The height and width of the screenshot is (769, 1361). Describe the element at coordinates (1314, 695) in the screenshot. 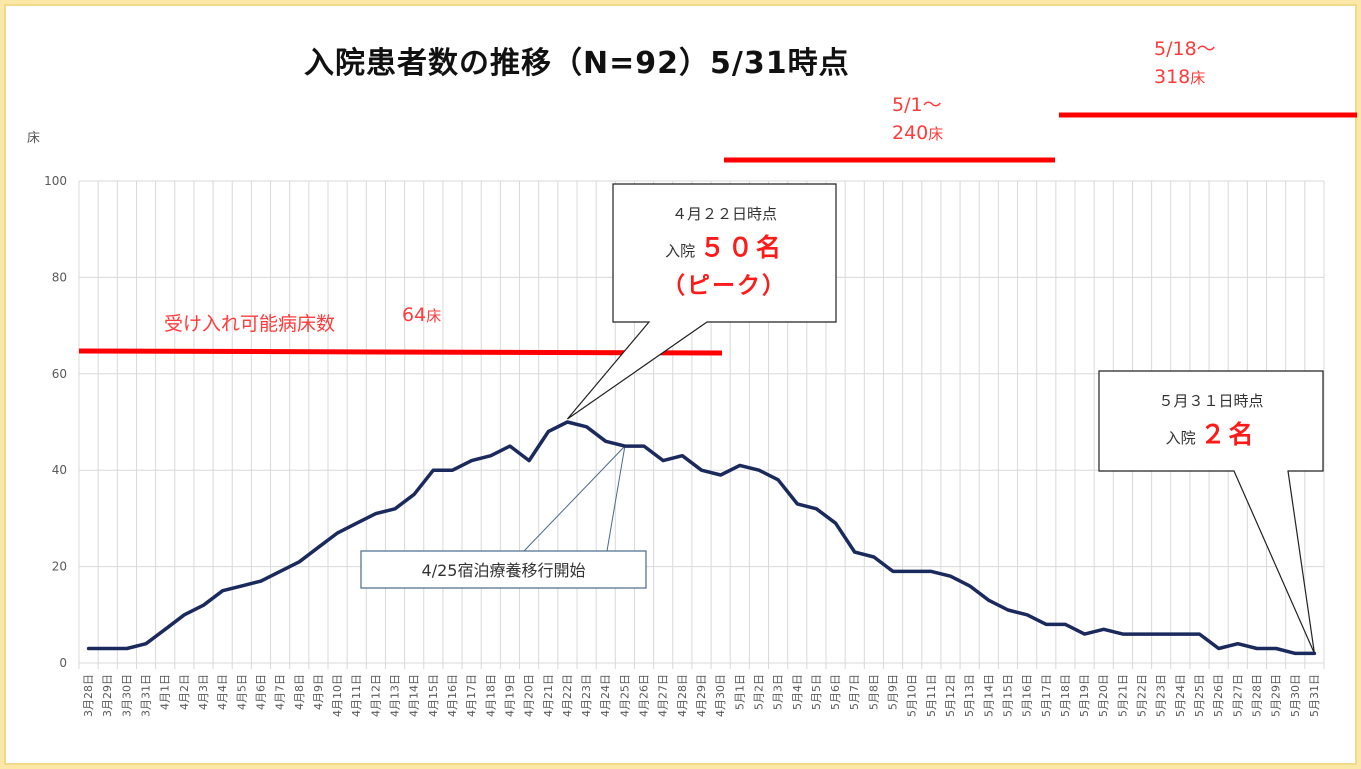

I see `x-tick-label: 5月31日` at that location.